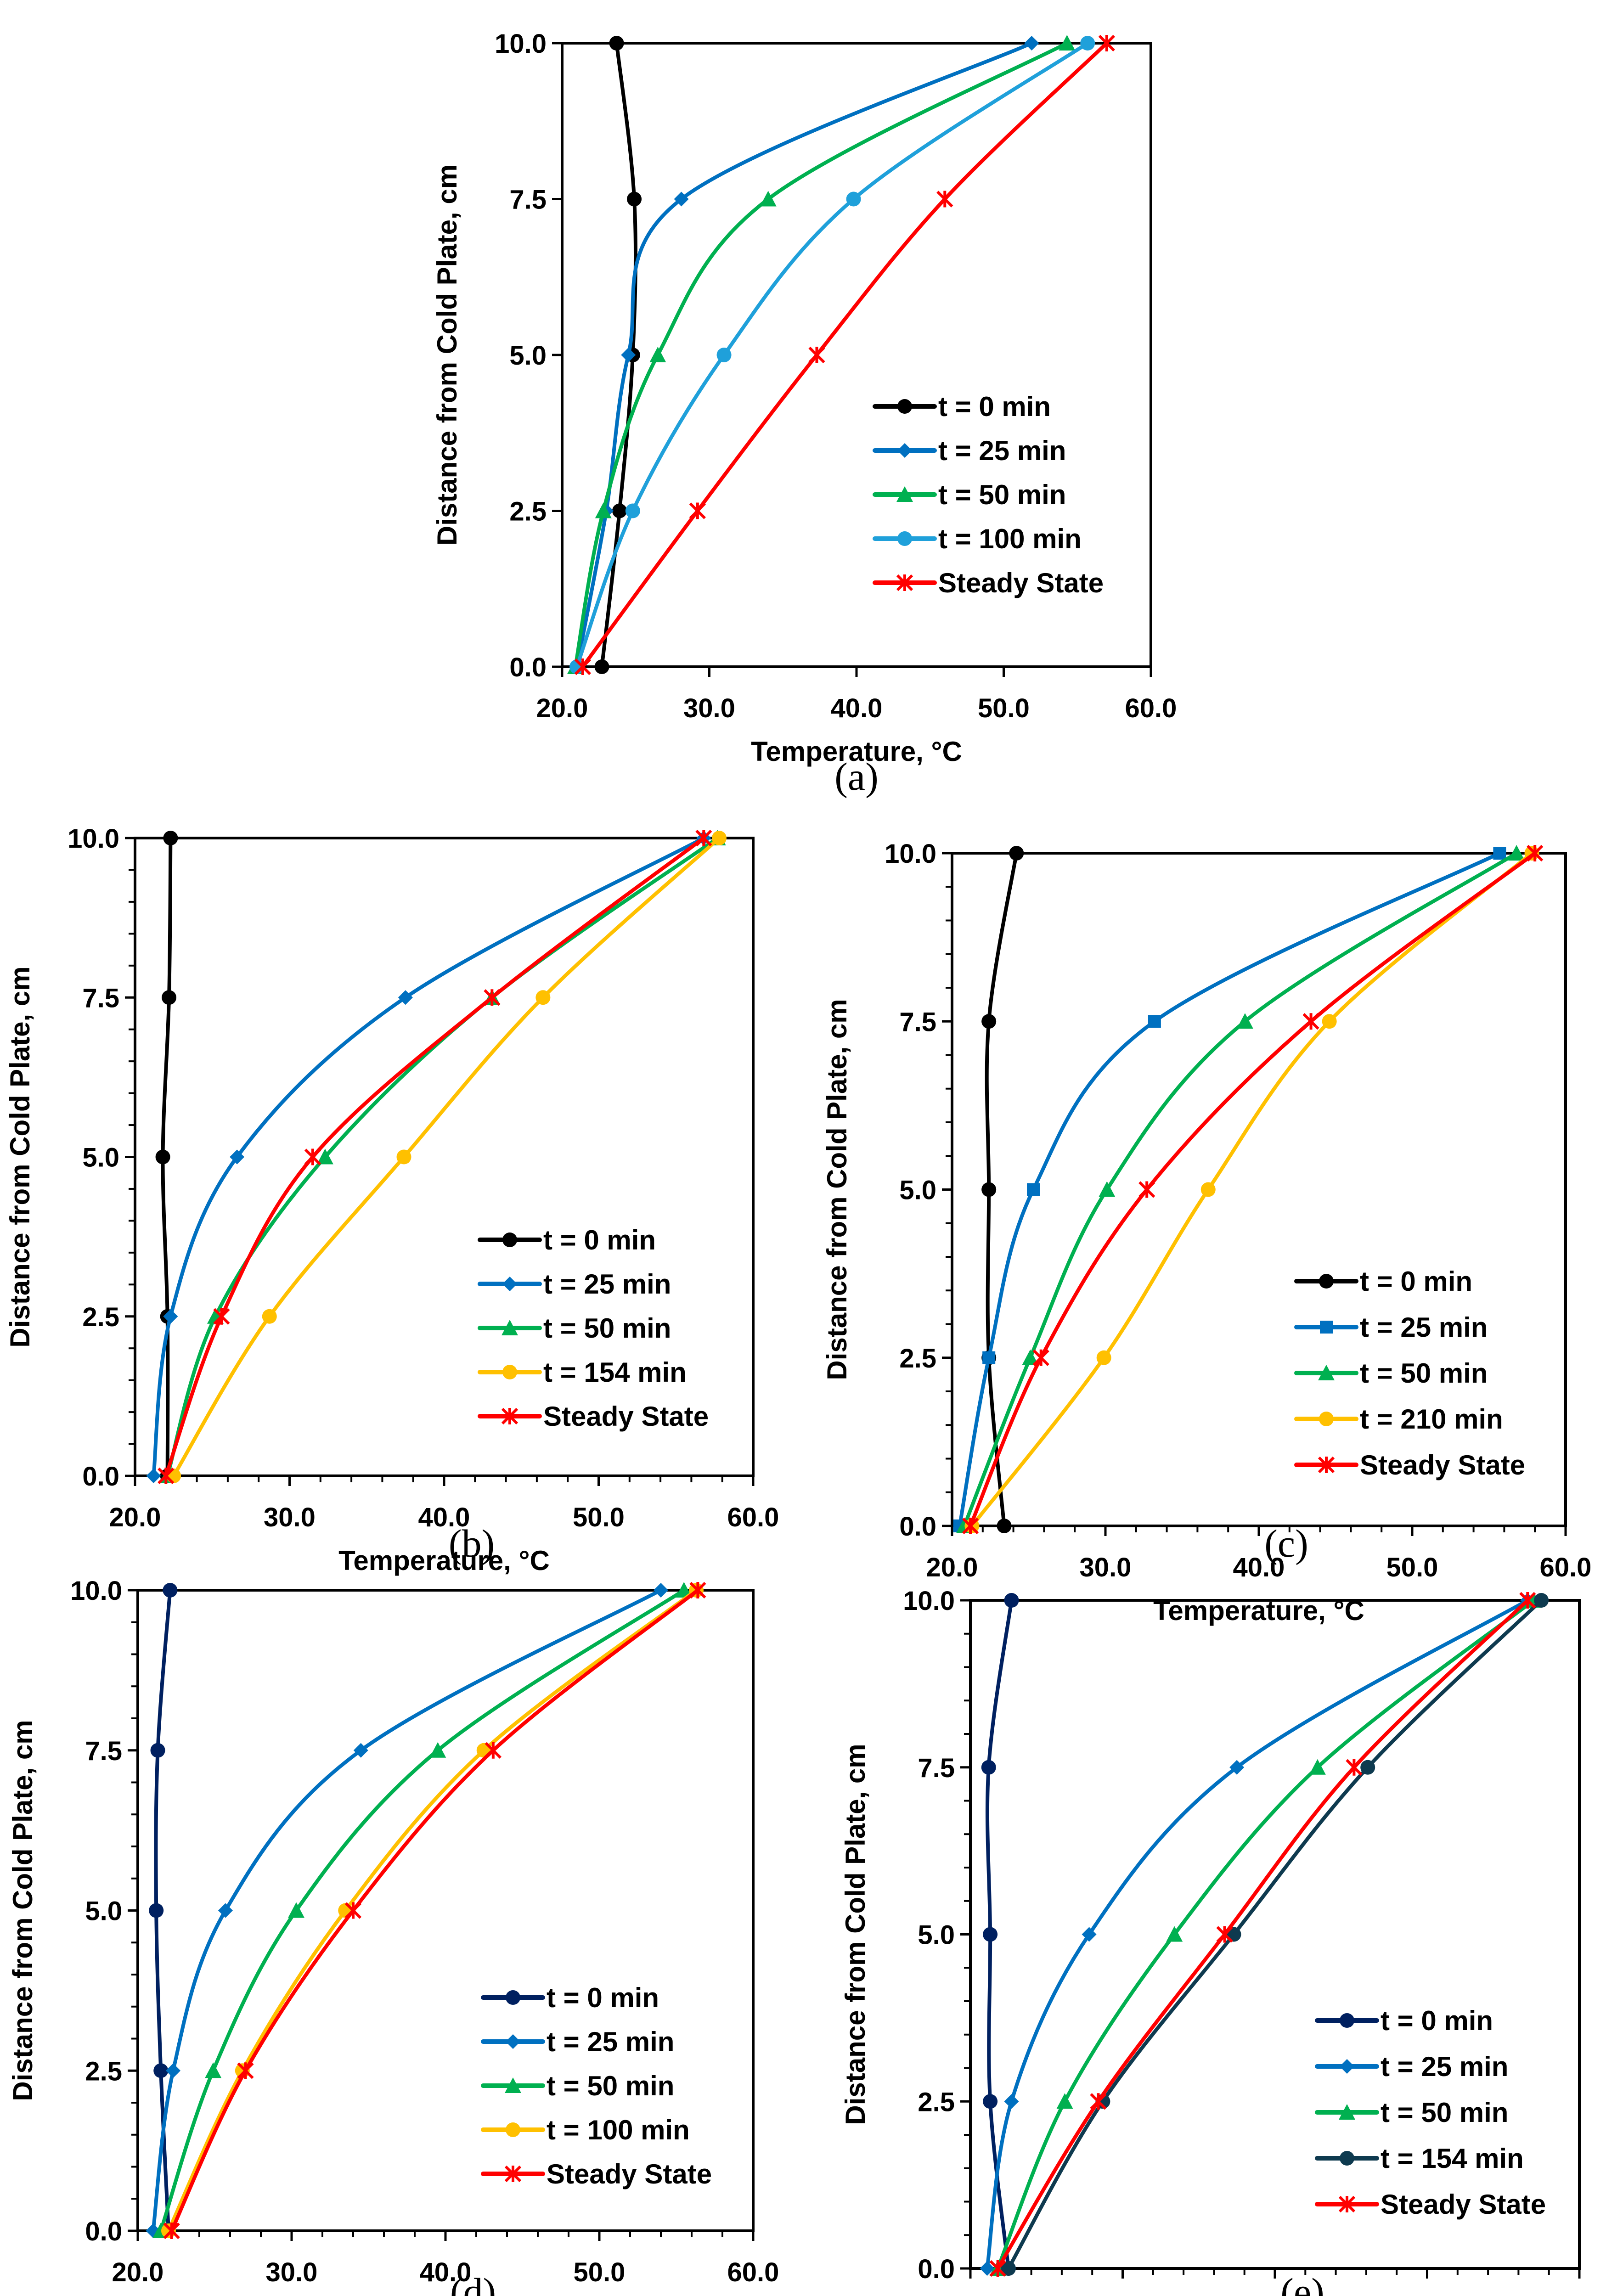 The image size is (1623, 2296). What do you see at coordinates (977, 539) in the screenshot?
I see `legend-item: t = 100 min` at bounding box center [977, 539].